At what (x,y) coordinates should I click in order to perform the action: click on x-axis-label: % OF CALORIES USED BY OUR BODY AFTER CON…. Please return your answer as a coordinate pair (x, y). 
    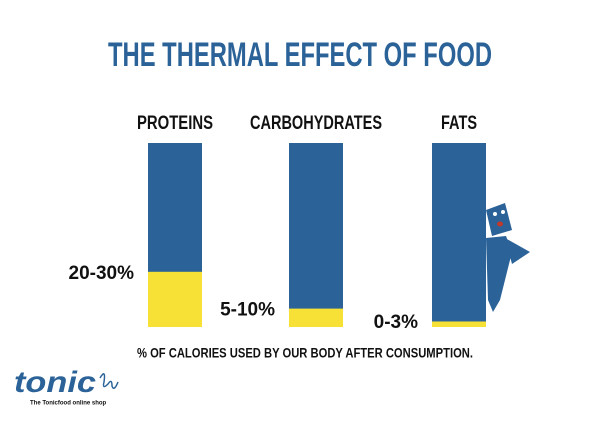
    Looking at the image, I should click on (305, 353).